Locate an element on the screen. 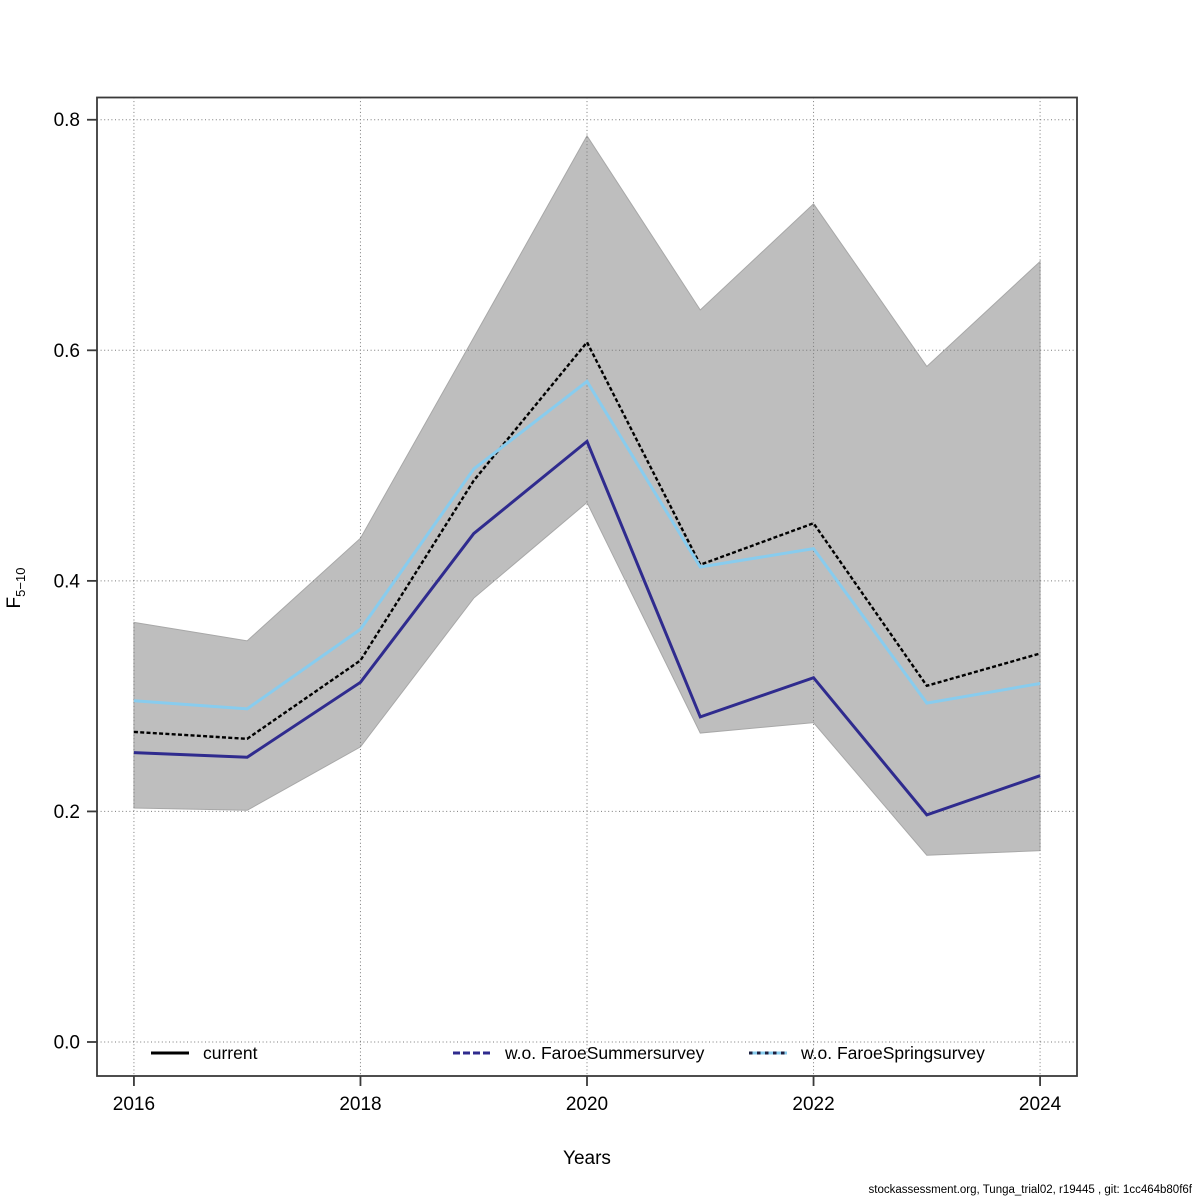  x-axis-tick-label: 2020 is located at coordinates (587, 1104).